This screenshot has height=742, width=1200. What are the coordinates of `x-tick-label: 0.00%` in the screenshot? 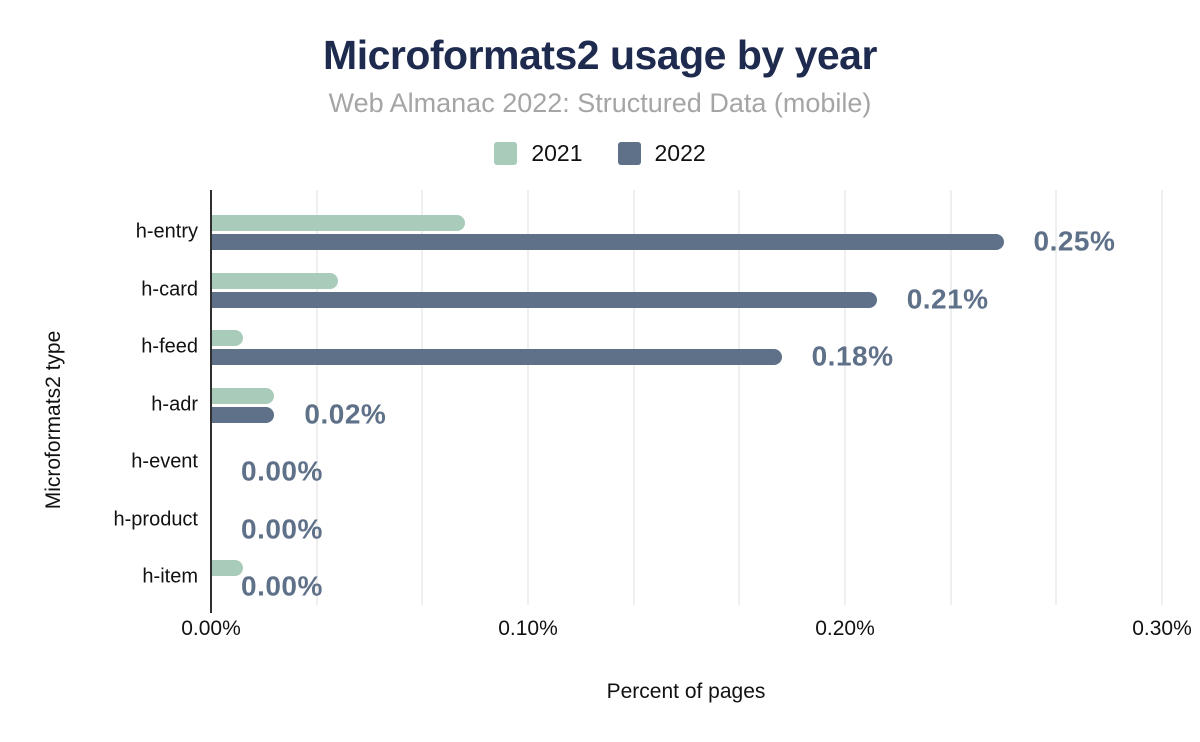 It's located at (211, 628).